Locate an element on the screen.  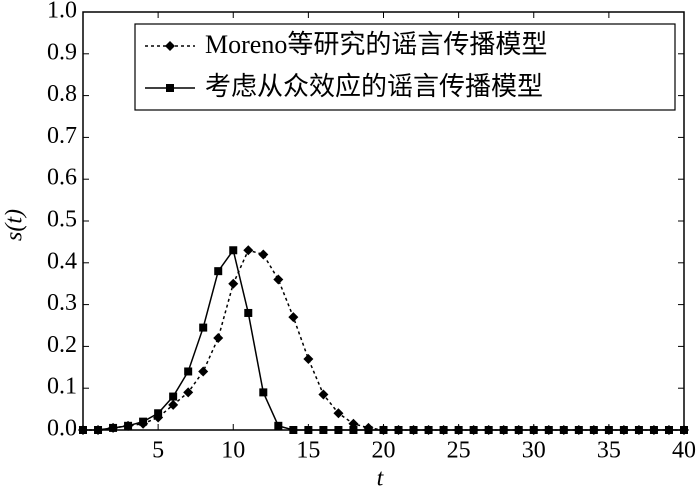
x-tick-label: 25 is located at coordinates (459, 451).